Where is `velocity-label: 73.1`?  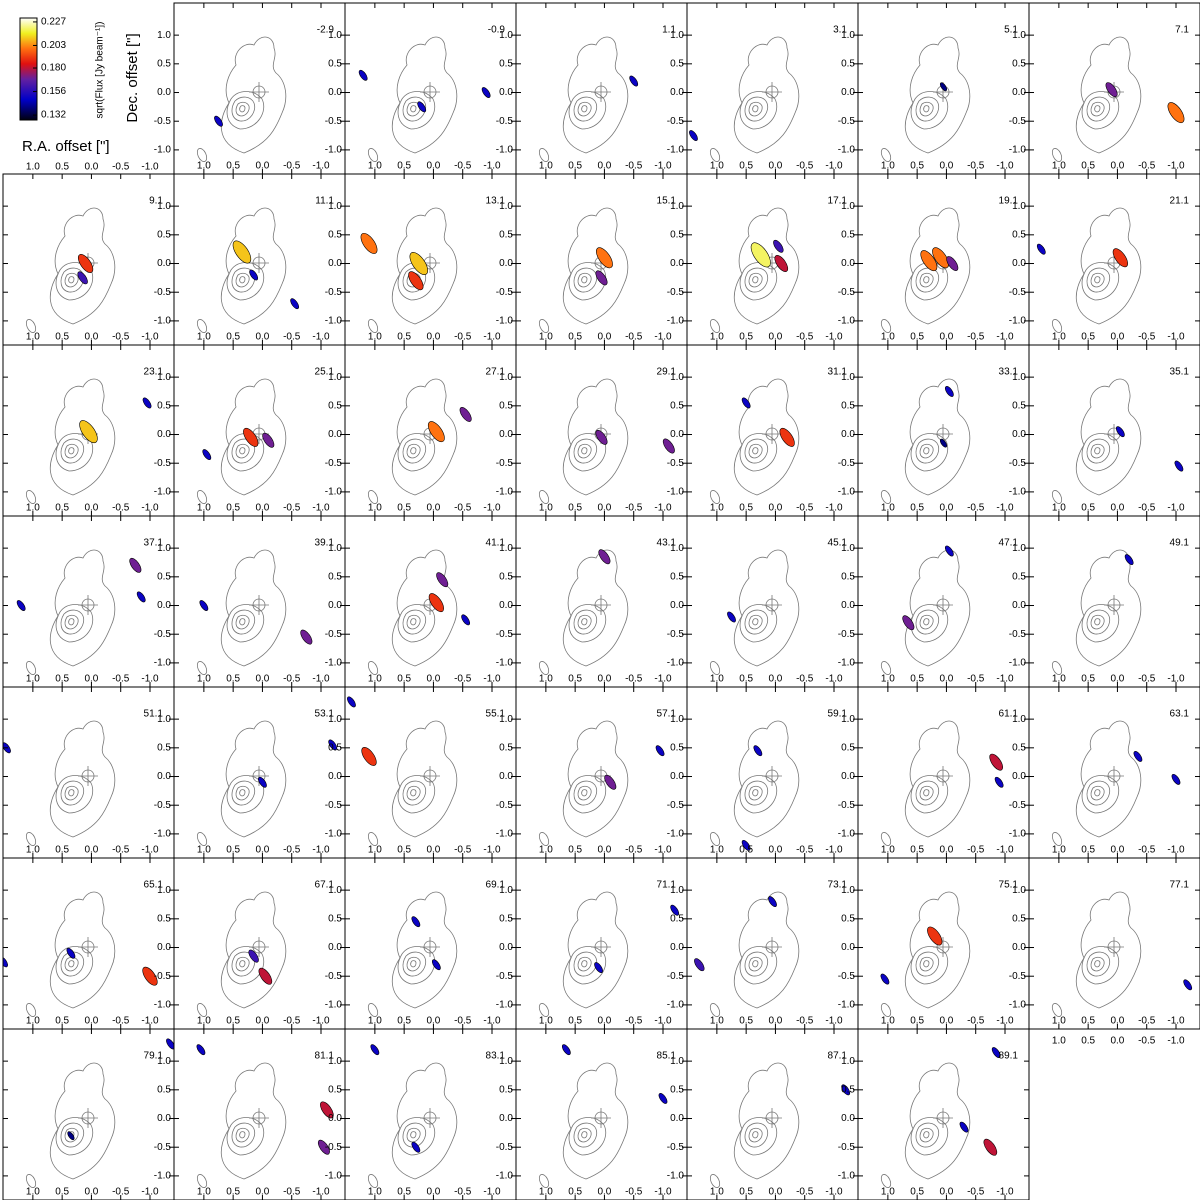 velocity-label: 73.1 is located at coordinates (838, 885).